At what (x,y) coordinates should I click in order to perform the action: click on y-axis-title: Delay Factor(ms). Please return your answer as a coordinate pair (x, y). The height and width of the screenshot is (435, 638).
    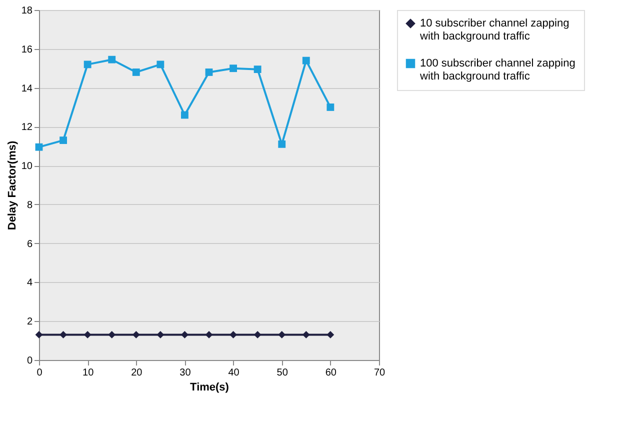
    Looking at the image, I should click on (12, 185).